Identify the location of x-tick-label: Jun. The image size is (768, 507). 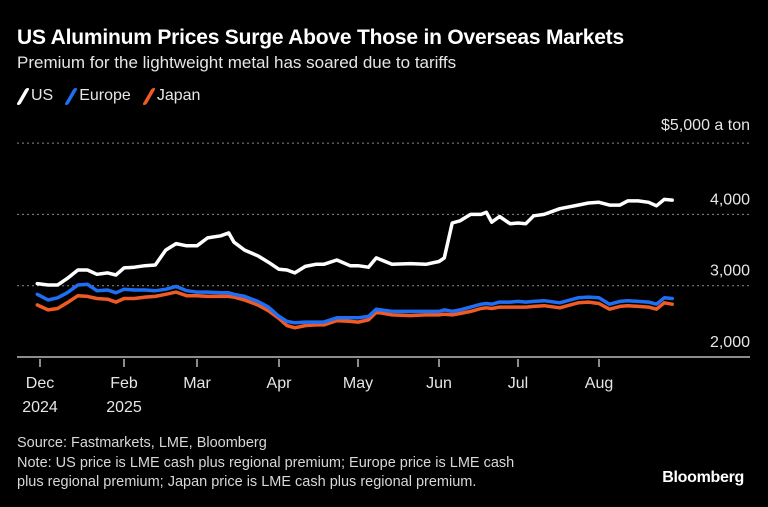
(439, 383).